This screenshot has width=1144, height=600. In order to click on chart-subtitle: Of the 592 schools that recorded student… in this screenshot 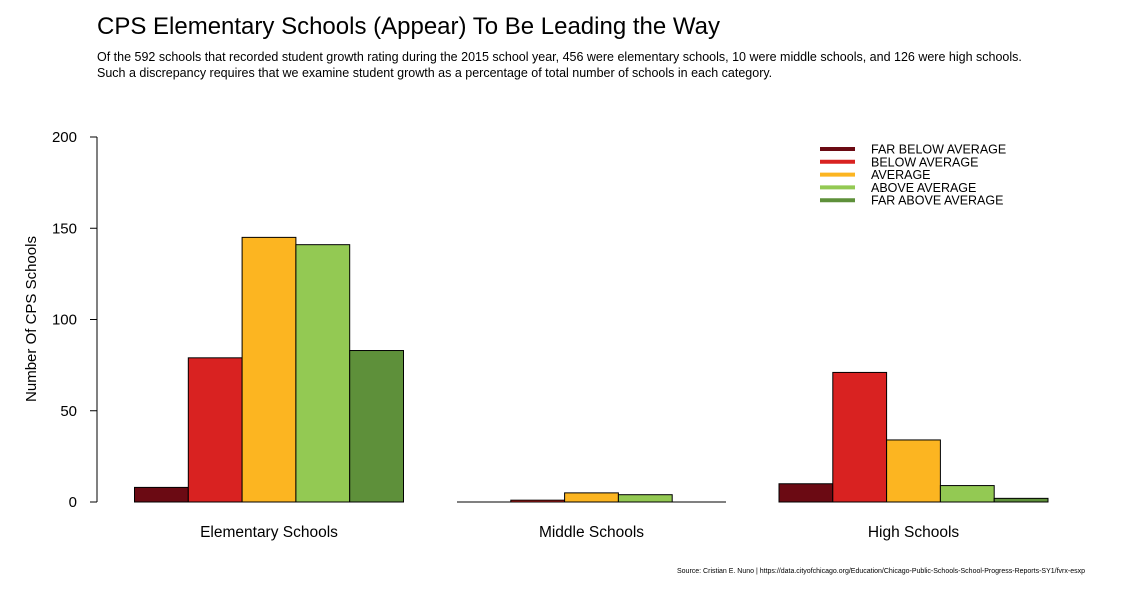, I will do `click(559, 65)`.